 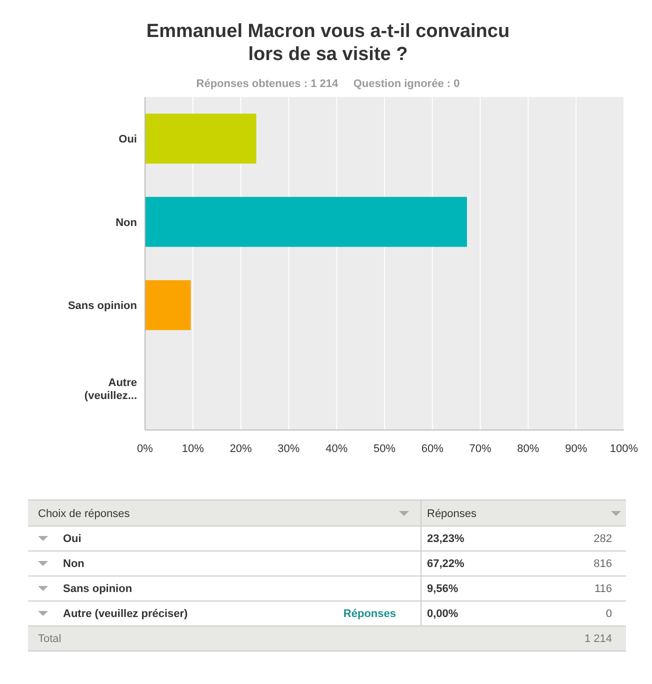 What do you see at coordinates (289, 449) in the screenshot?
I see `x-tick-label: 30%` at bounding box center [289, 449].